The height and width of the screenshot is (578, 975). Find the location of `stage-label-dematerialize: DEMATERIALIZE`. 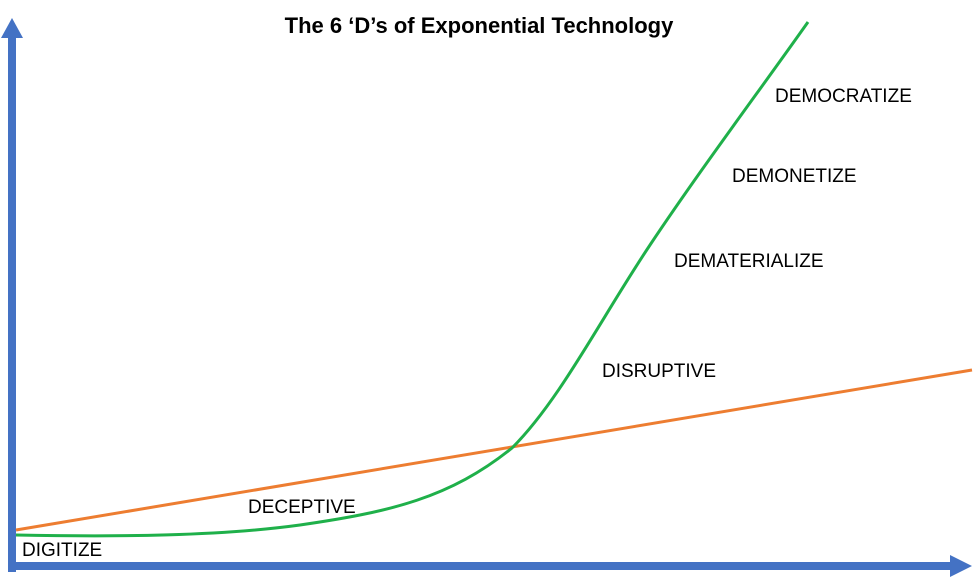

stage-label-dematerialize: DEMATERIALIZE is located at coordinates (749, 261).